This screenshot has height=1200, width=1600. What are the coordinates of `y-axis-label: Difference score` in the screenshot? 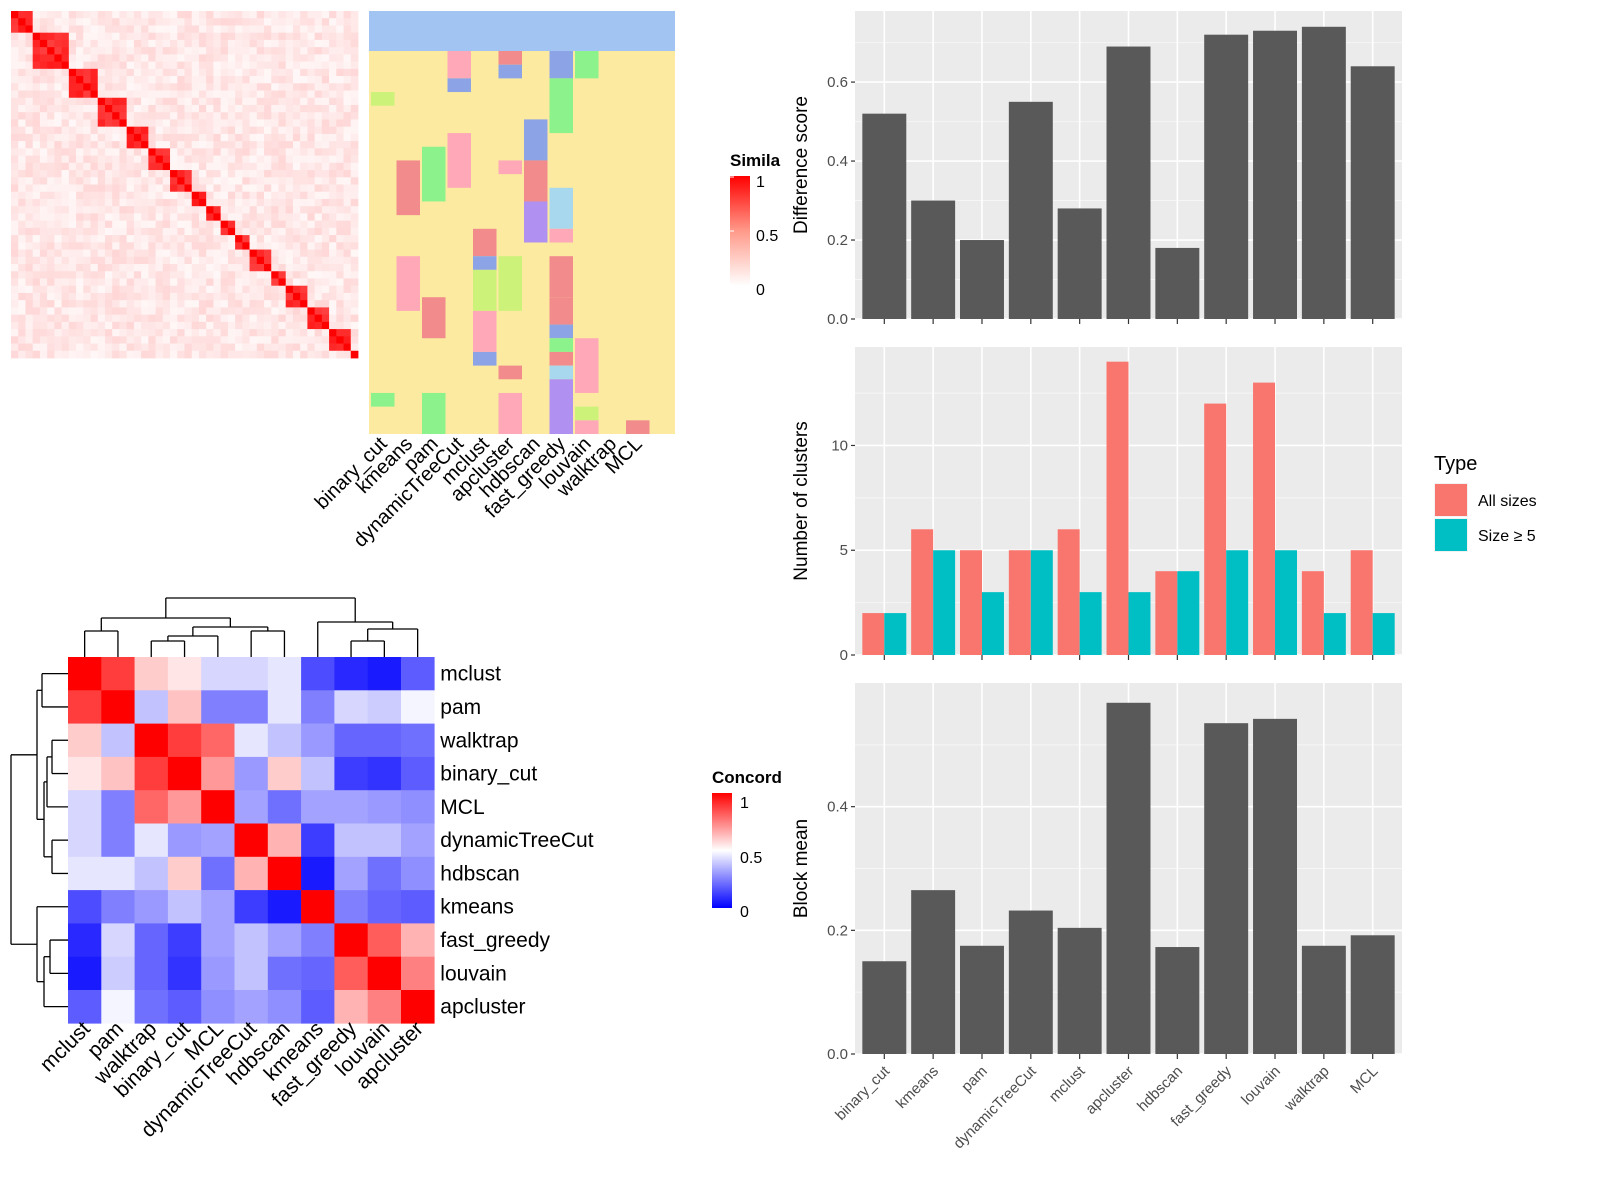 It's located at (801, 165).